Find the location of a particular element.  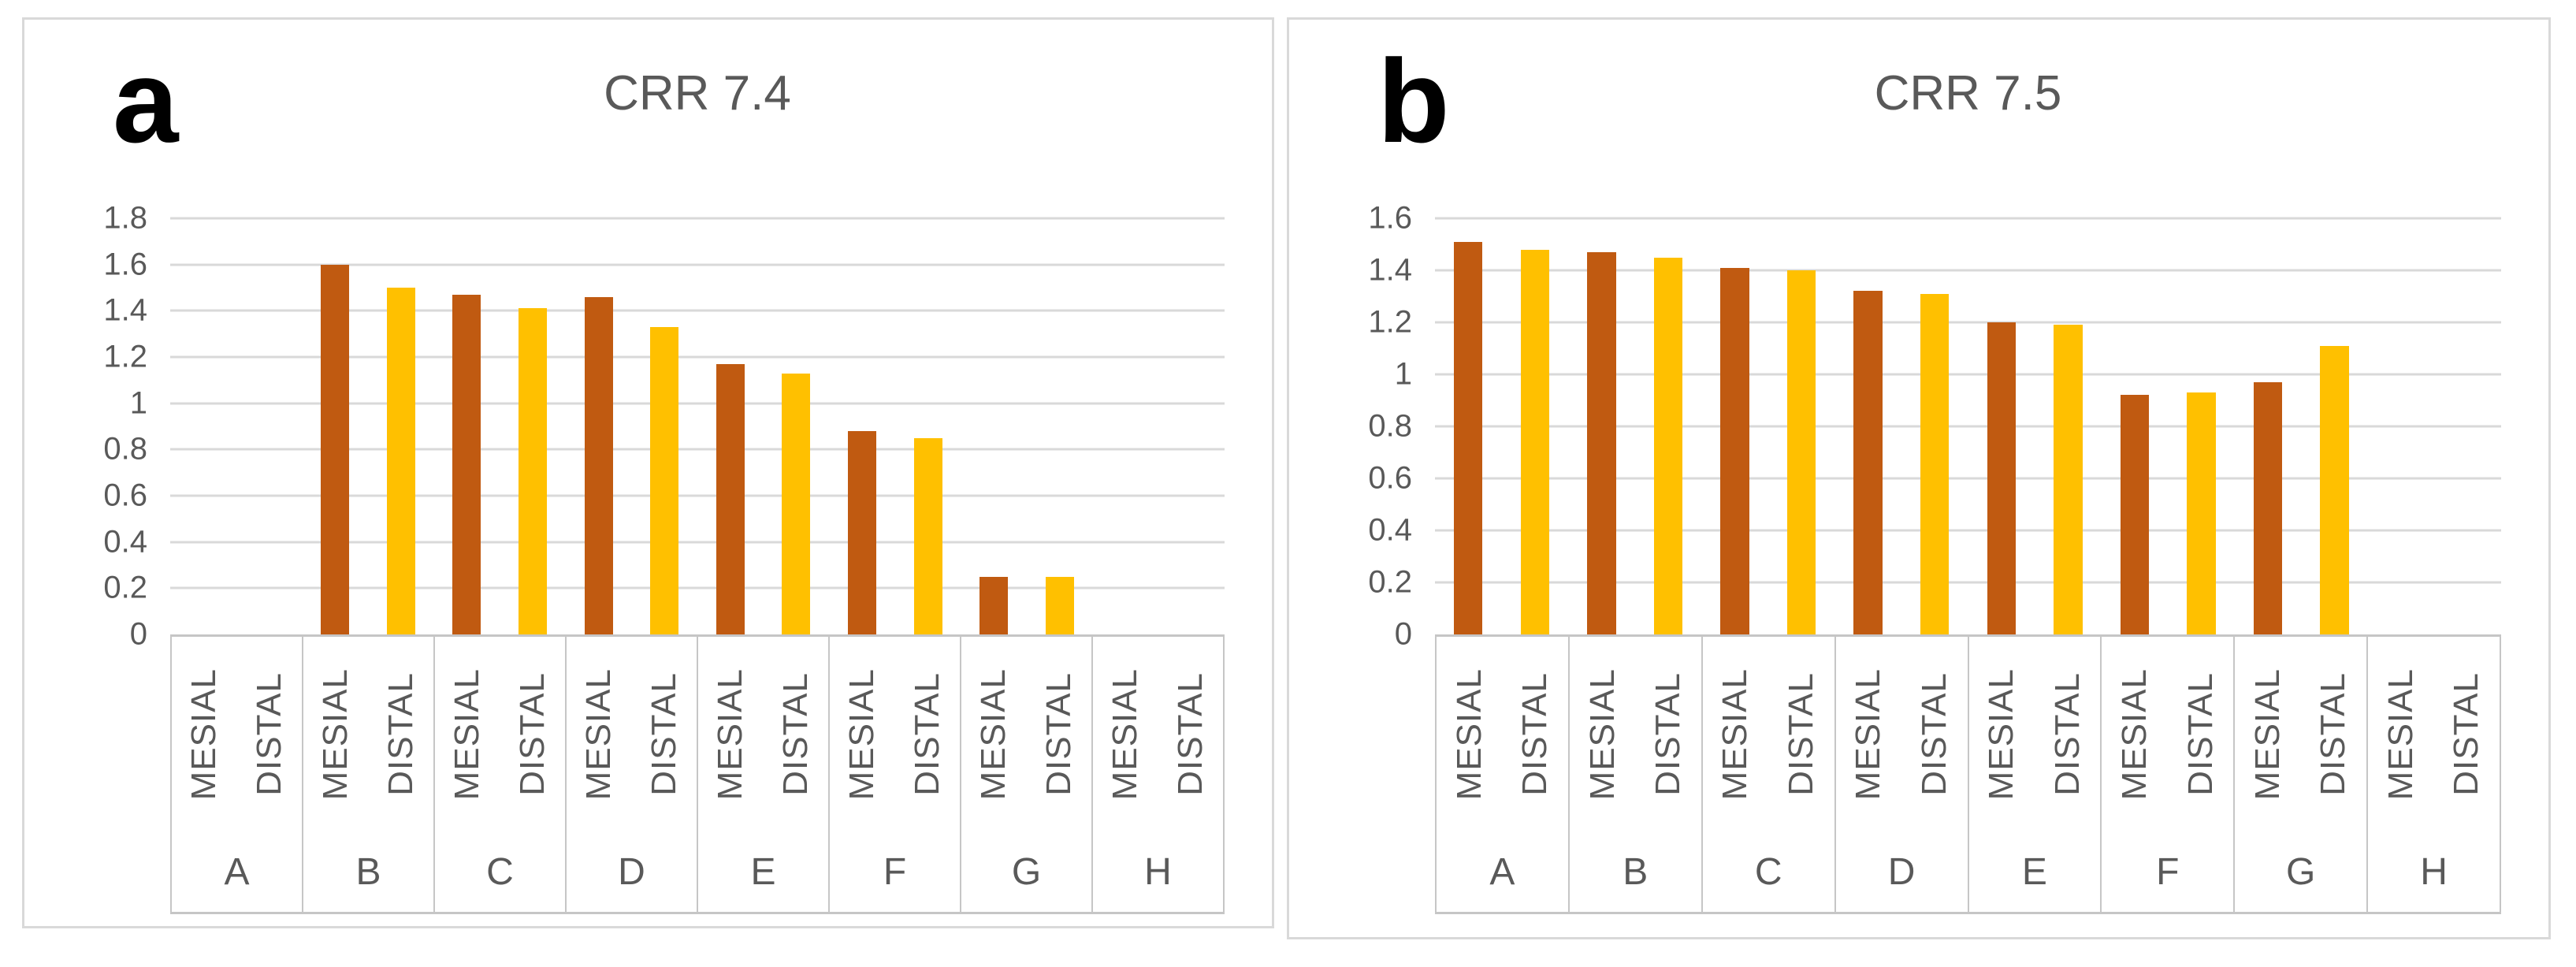

bar-f-mesial is located at coordinates (862, 532).